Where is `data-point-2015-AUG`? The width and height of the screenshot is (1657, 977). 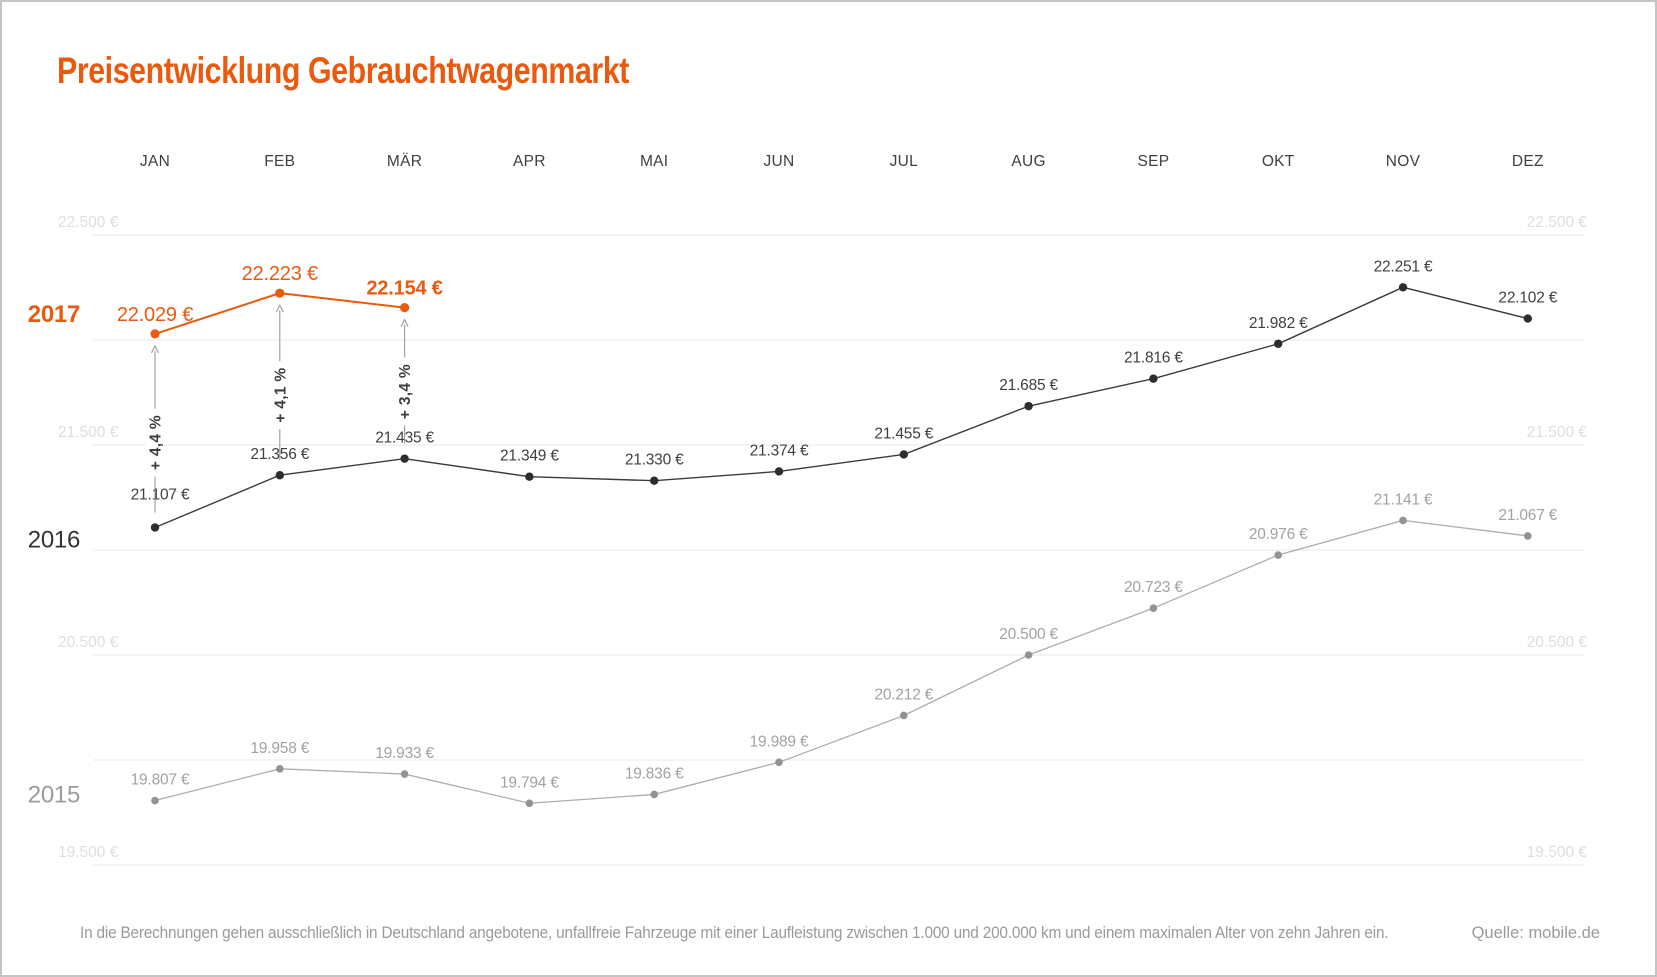
data-point-2015-AUG is located at coordinates (1028, 655).